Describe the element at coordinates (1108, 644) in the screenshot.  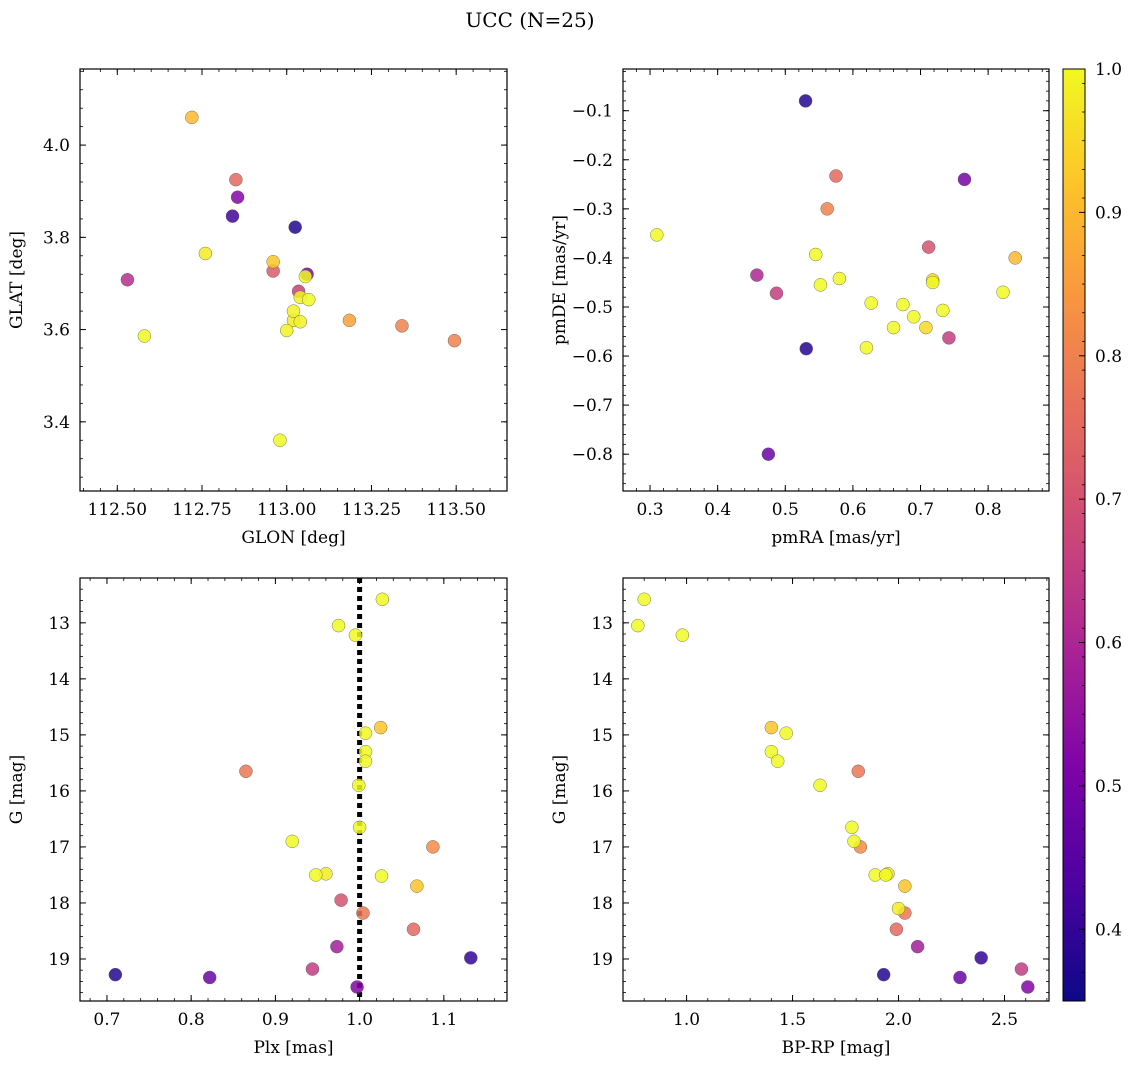
I see `colorbar-tick-label: 0.6` at that location.